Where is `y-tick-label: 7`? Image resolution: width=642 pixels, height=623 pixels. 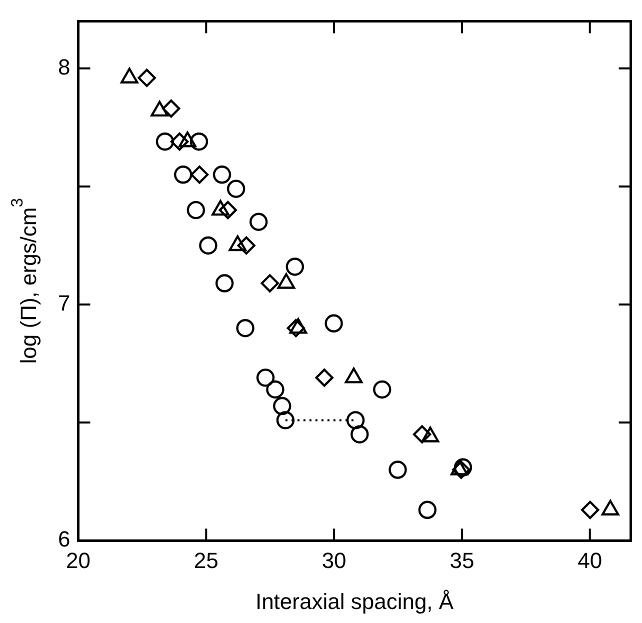 y-tick-label: 7 is located at coordinates (64, 303).